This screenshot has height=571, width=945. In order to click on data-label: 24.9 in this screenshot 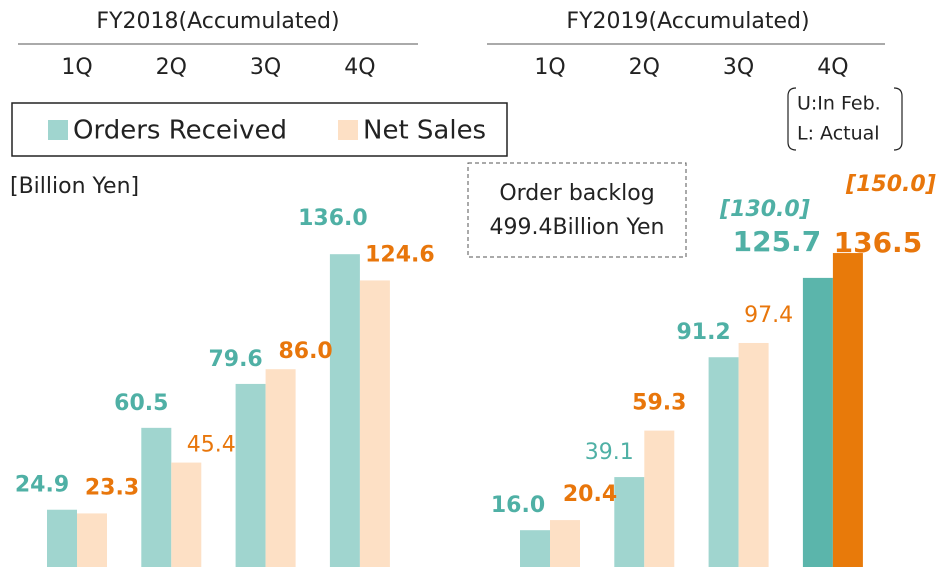, I will do `click(42, 485)`.